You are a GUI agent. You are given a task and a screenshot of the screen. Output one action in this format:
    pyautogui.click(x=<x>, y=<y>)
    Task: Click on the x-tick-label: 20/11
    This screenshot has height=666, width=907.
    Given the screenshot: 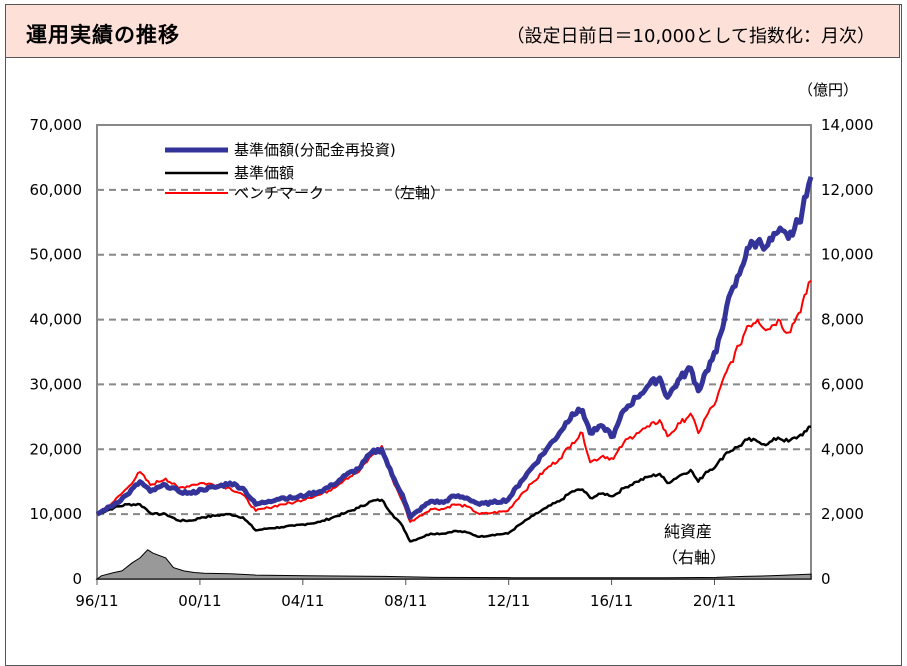 What is the action you would take?
    pyautogui.click(x=714, y=601)
    